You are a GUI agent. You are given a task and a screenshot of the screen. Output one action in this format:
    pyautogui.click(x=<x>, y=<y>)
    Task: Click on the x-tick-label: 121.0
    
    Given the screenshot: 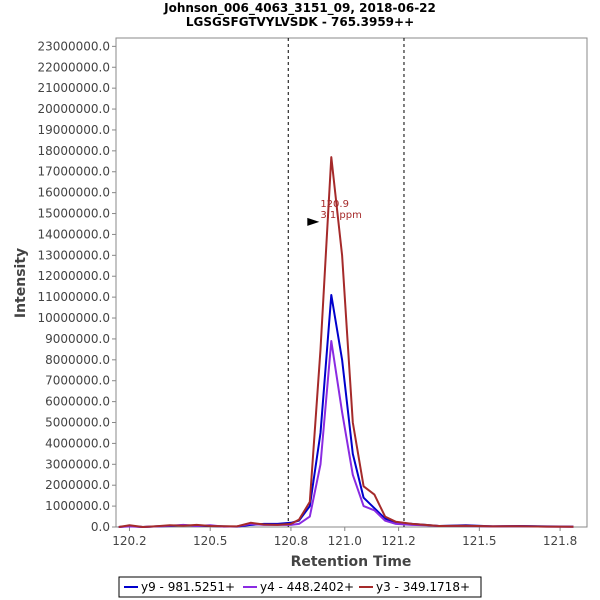 What is the action you would take?
    pyautogui.click(x=345, y=541)
    